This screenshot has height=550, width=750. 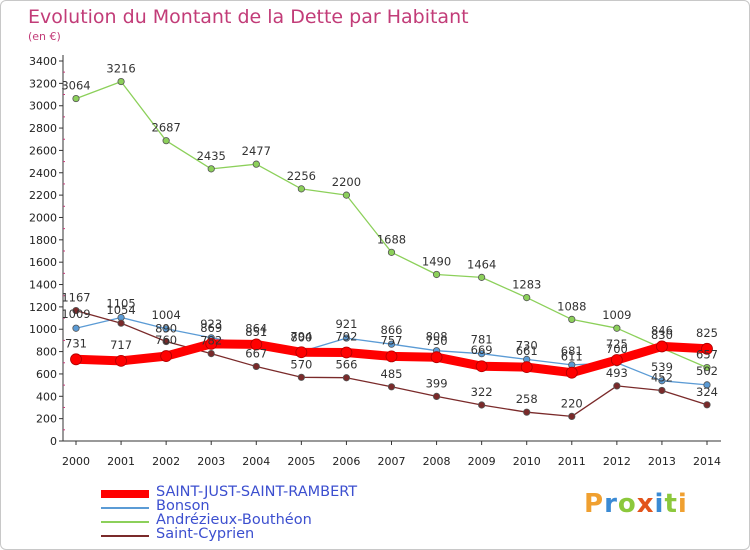 What do you see at coordinates (707, 461) in the screenshot?
I see `x-tick-label: 2014` at bounding box center [707, 461].